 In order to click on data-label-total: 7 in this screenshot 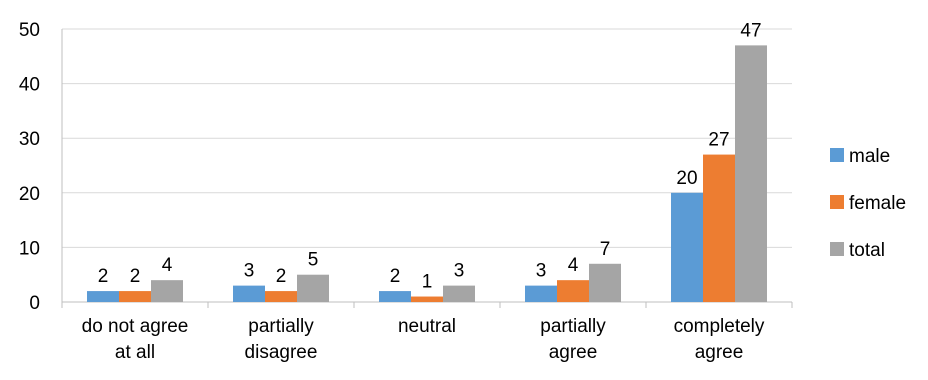, I will do `click(605, 249)`.